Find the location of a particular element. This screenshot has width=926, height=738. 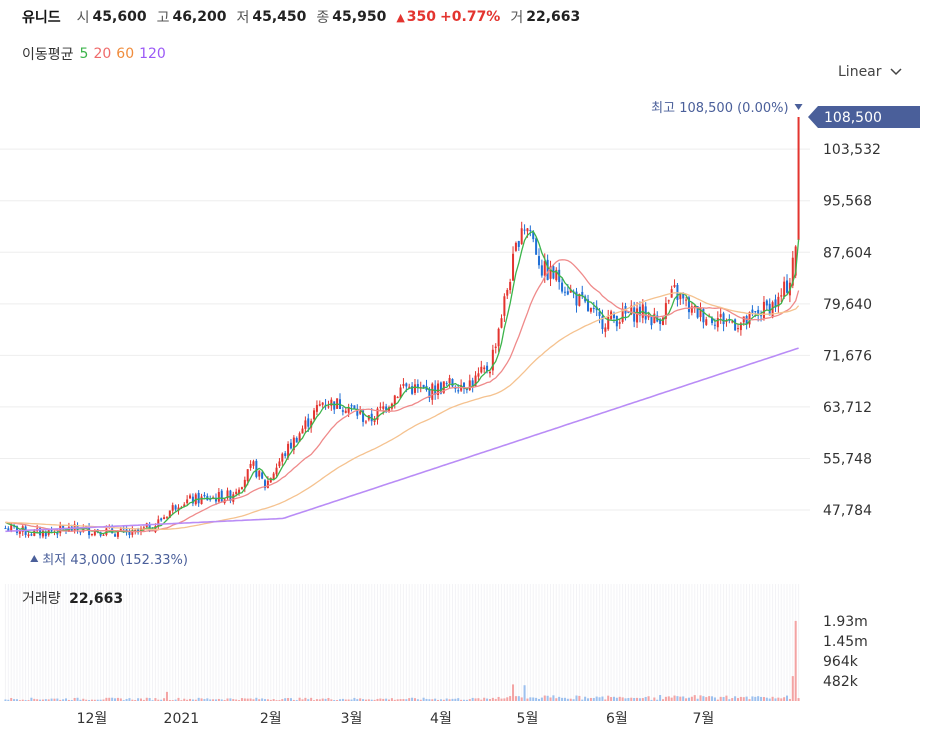

time-axis-tick-label: 12월 is located at coordinates (92, 719).